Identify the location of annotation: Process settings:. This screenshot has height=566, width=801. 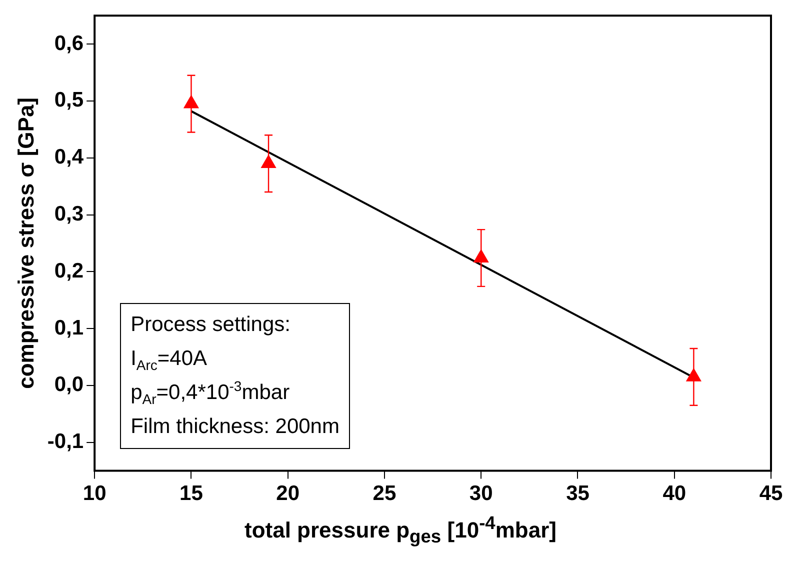
(211, 325).